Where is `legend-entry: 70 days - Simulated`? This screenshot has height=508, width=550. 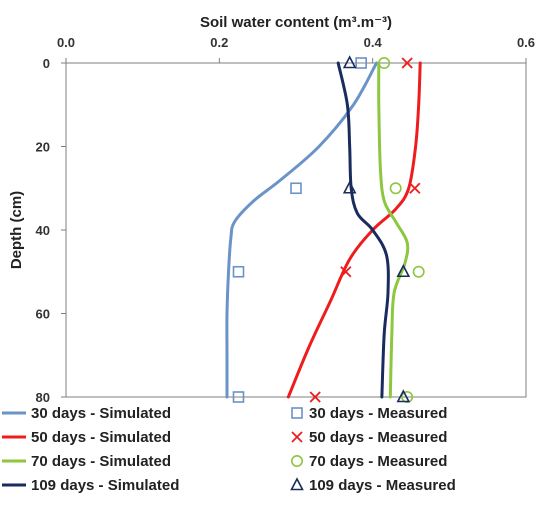 legend-entry: 70 days - Simulated is located at coordinates (86, 461).